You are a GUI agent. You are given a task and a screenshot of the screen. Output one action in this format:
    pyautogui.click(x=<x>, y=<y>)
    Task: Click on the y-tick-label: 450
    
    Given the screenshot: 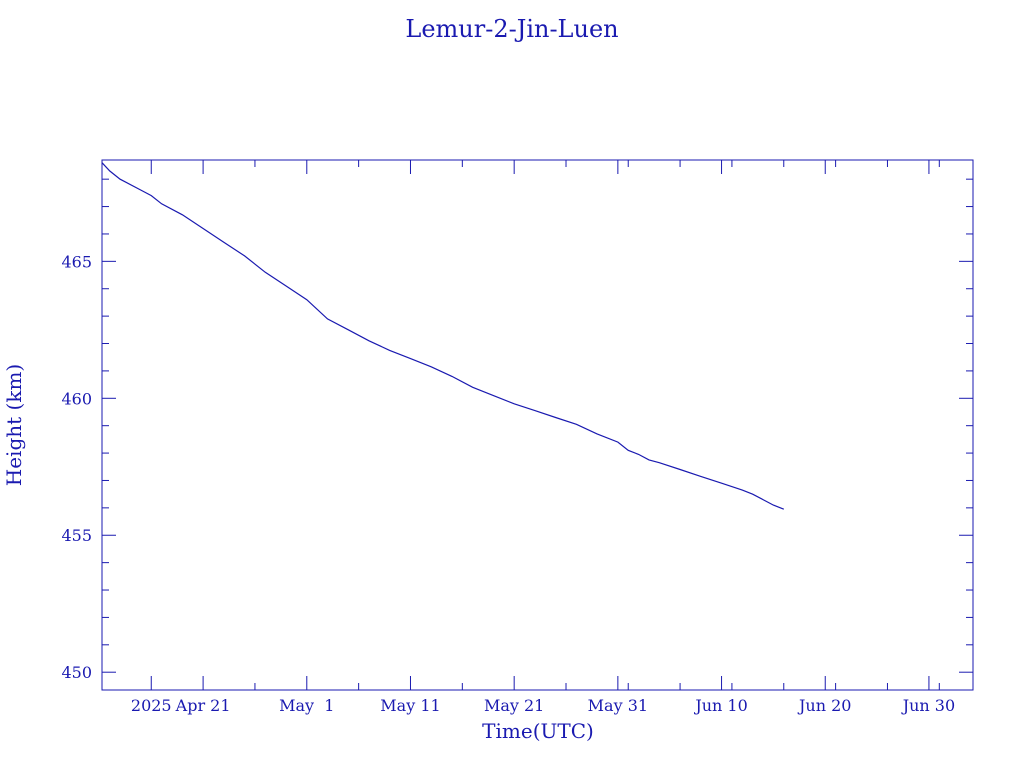 What is the action you would take?
    pyautogui.click(x=76, y=672)
    